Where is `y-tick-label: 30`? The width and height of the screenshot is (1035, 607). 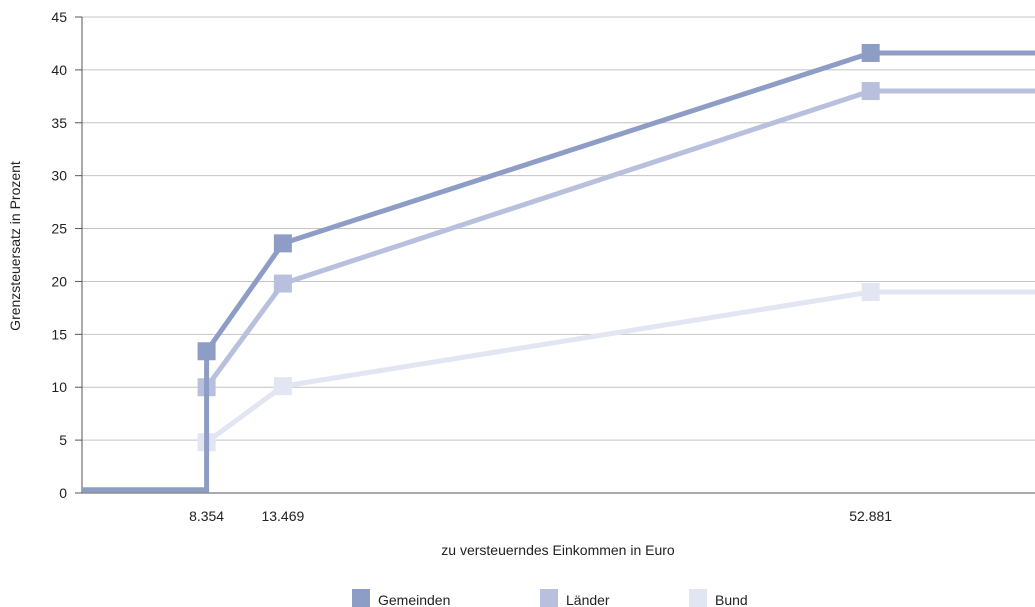
y-tick-label: 30 is located at coordinates (59, 176).